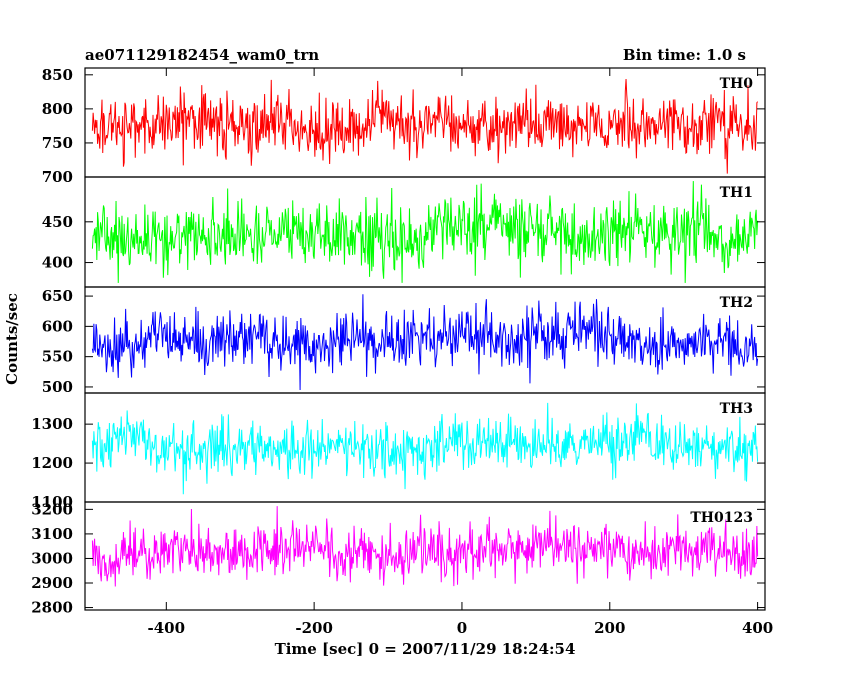 The image size is (850, 680). I want to click on x-tick-label: -400, so click(167, 628).